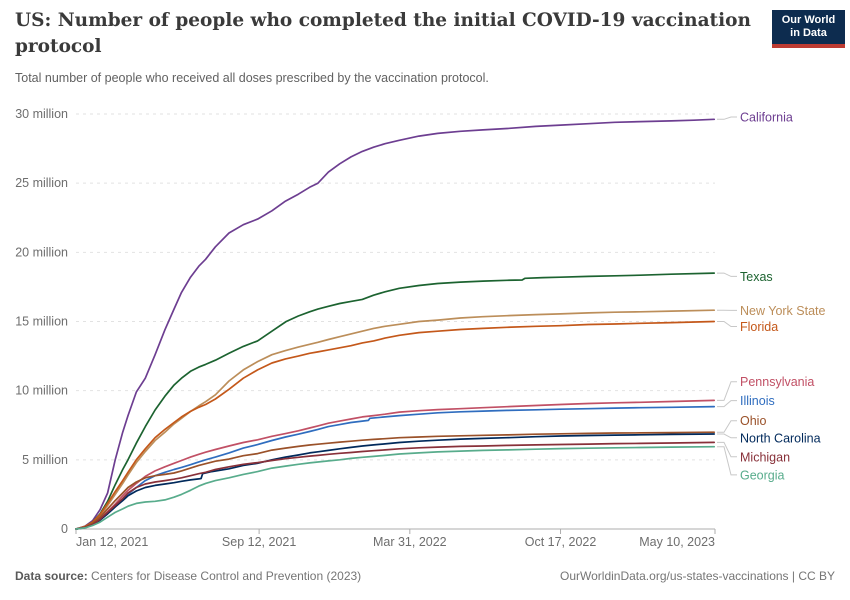  I want to click on x-tick-label-oct-17-2022: Oct 17, 2022, so click(561, 542).